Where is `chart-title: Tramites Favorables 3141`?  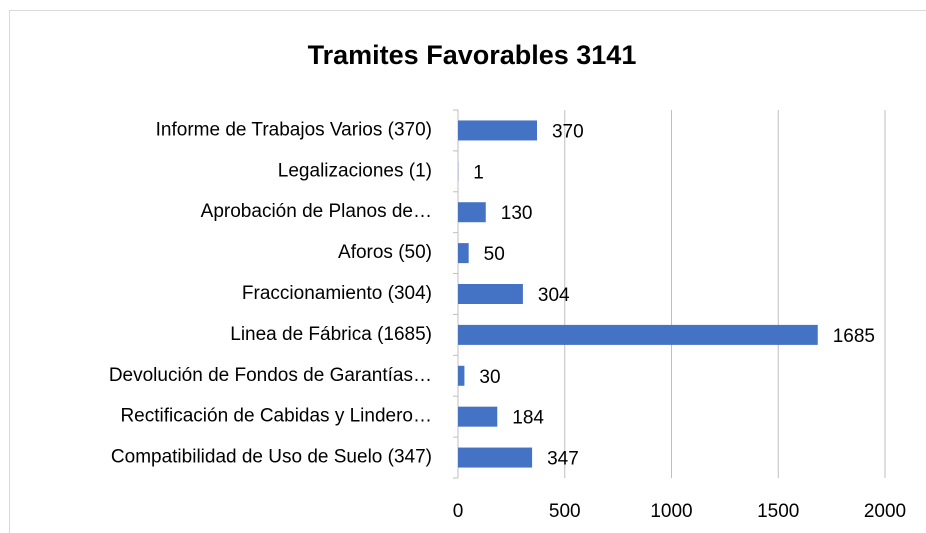
chart-title: Tramites Favorables 3141 is located at coordinates (472, 55).